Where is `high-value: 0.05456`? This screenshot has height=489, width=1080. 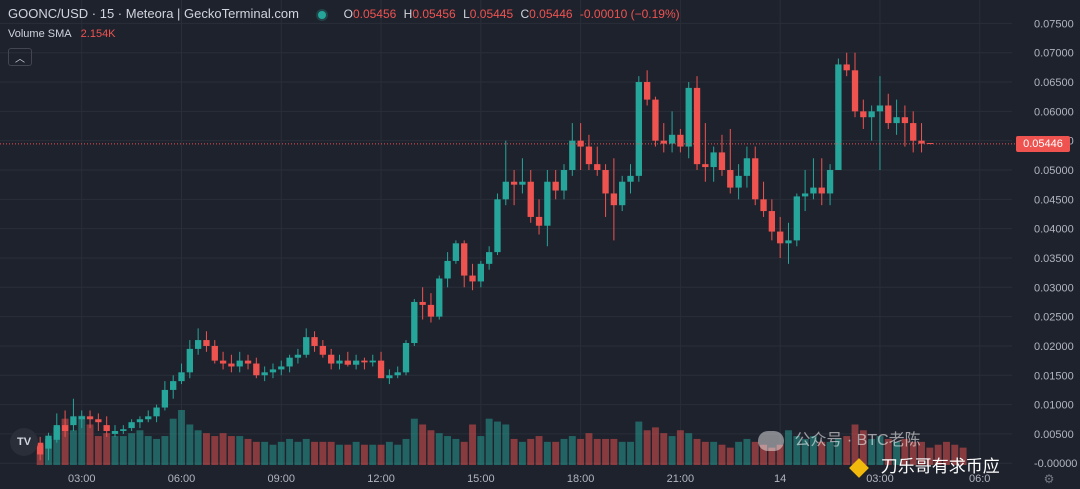 high-value: 0.05456 is located at coordinates (434, 14).